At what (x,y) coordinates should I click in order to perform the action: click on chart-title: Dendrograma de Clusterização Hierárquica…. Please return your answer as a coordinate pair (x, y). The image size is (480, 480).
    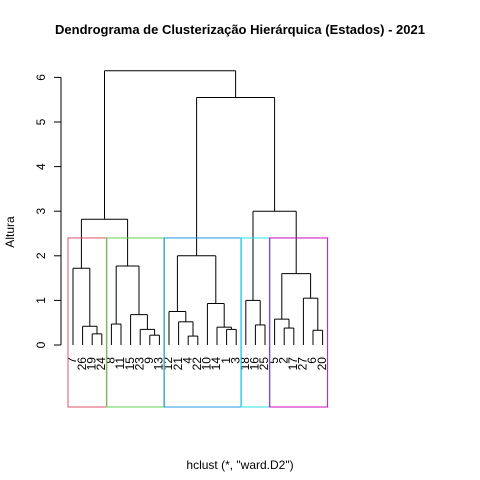
    Looking at the image, I should click on (240, 29).